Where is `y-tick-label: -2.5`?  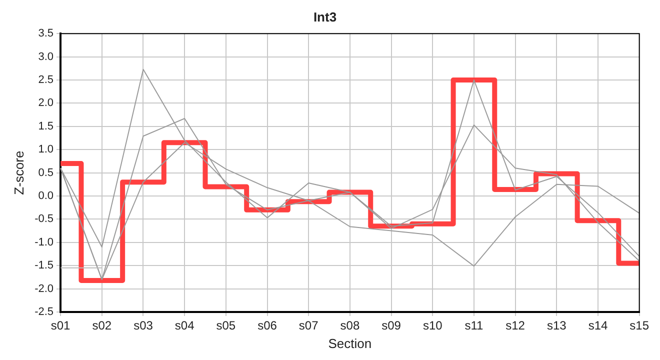 y-tick-label: -2.5 is located at coordinates (44, 312).